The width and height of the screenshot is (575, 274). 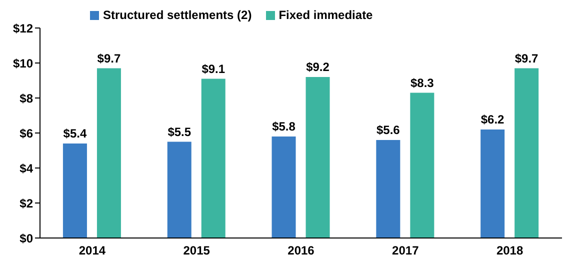 I want to click on data-label: $5.5, so click(x=180, y=131).